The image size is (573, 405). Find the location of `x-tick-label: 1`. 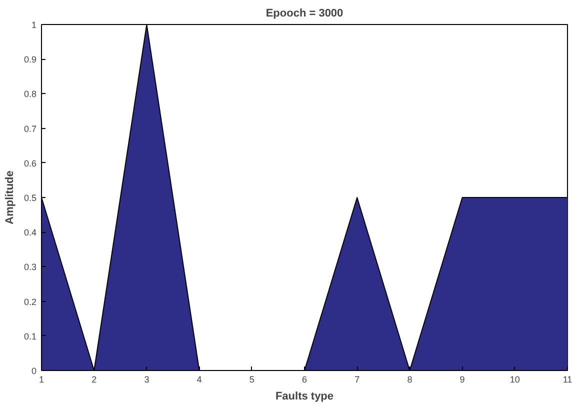

x-tick-label: 1 is located at coordinates (41, 379).